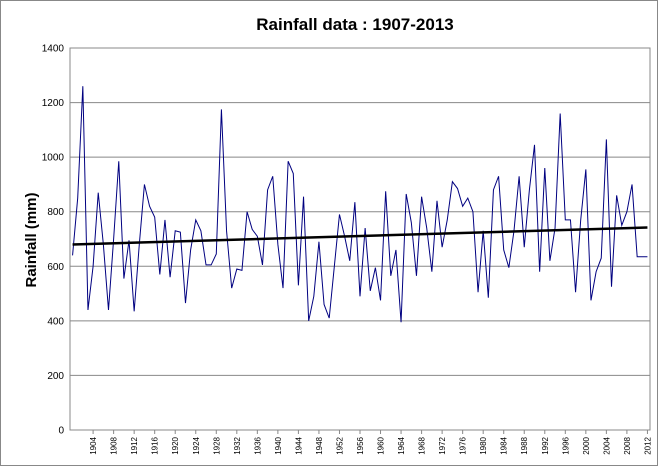  What do you see at coordinates (504, 445) in the screenshot?
I see `x-tick-label: 1984` at bounding box center [504, 445].